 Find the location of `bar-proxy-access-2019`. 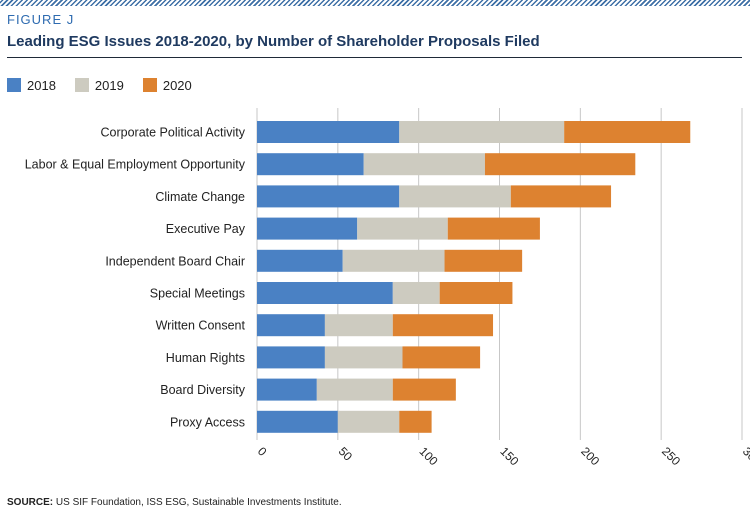

bar-proxy-access-2019 is located at coordinates (368, 421).